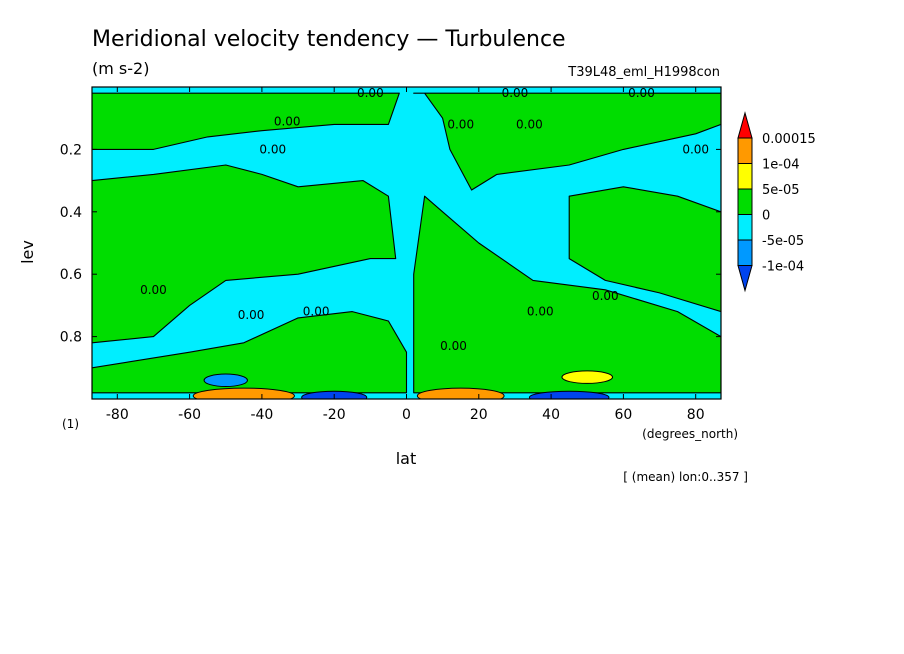 The height and width of the screenshot is (654, 904). What do you see at coordinates (189, 415) in the screenshot?
I see `x-tick-label: -60` at bounding box center [189, 415].